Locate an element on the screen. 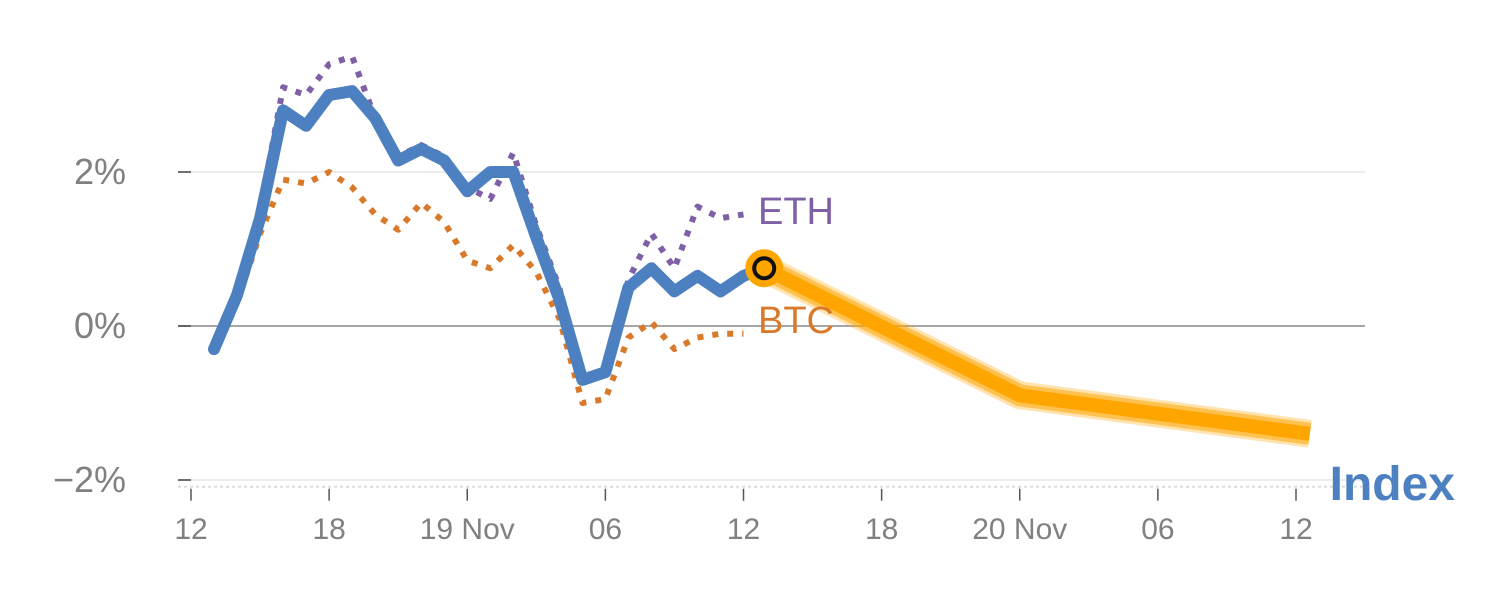 This screenshot has height=600, width=1500. btc-series-line is located at coordinates (477, 287).